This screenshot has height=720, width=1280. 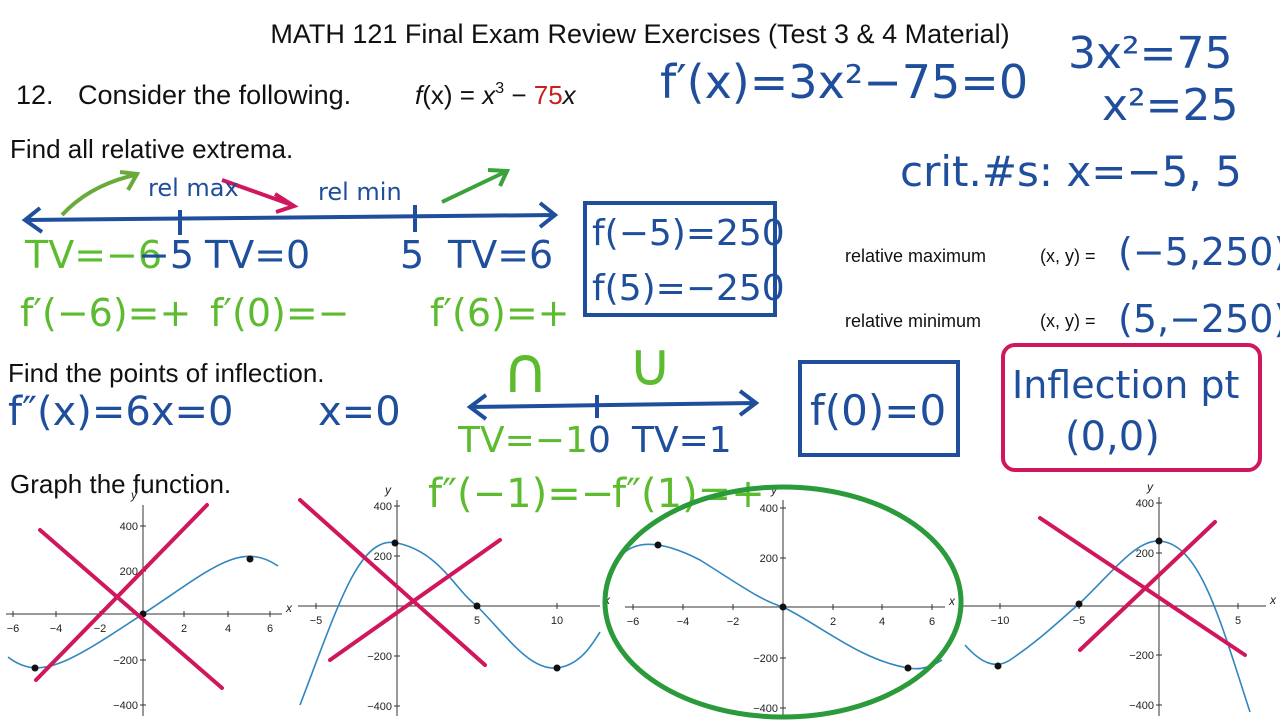 What do you see at coordinates (557, 621) in the screenshot?
I see `x-tick-label: 10` at bounding box center [557, 621].